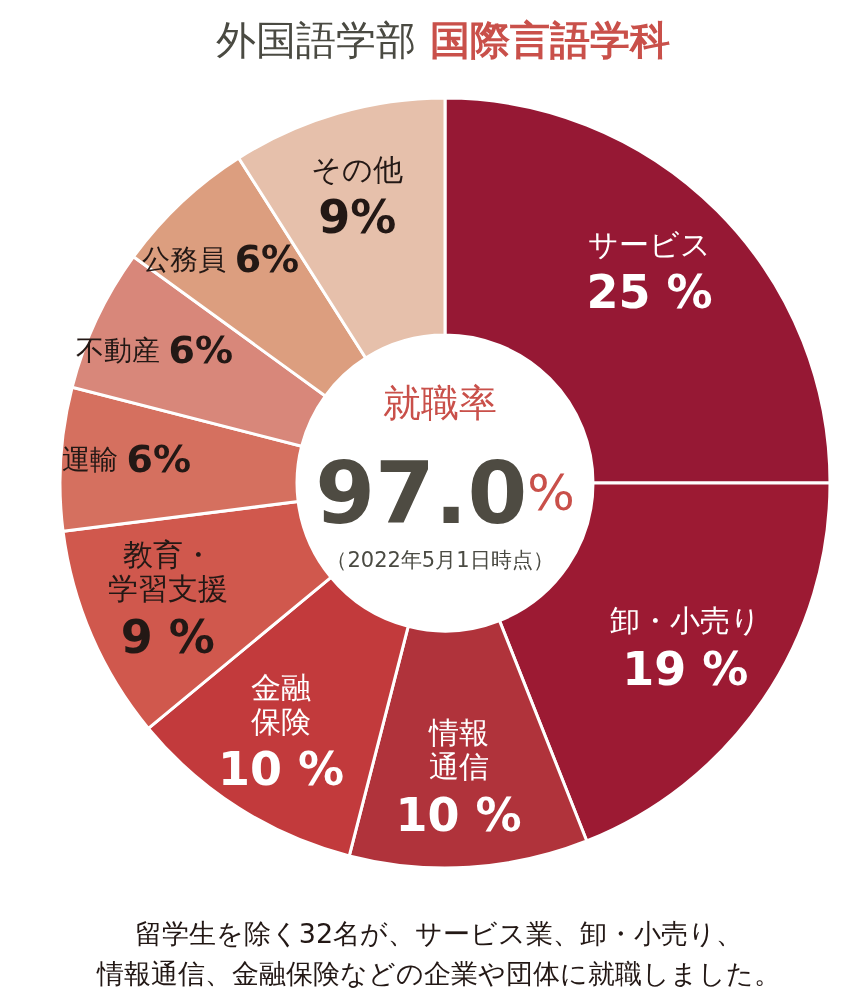  What do you see at coordinates (685, 621) in the screenshot?
I see `slice-label: 卸・小売り` at bounding box center [685, 621].